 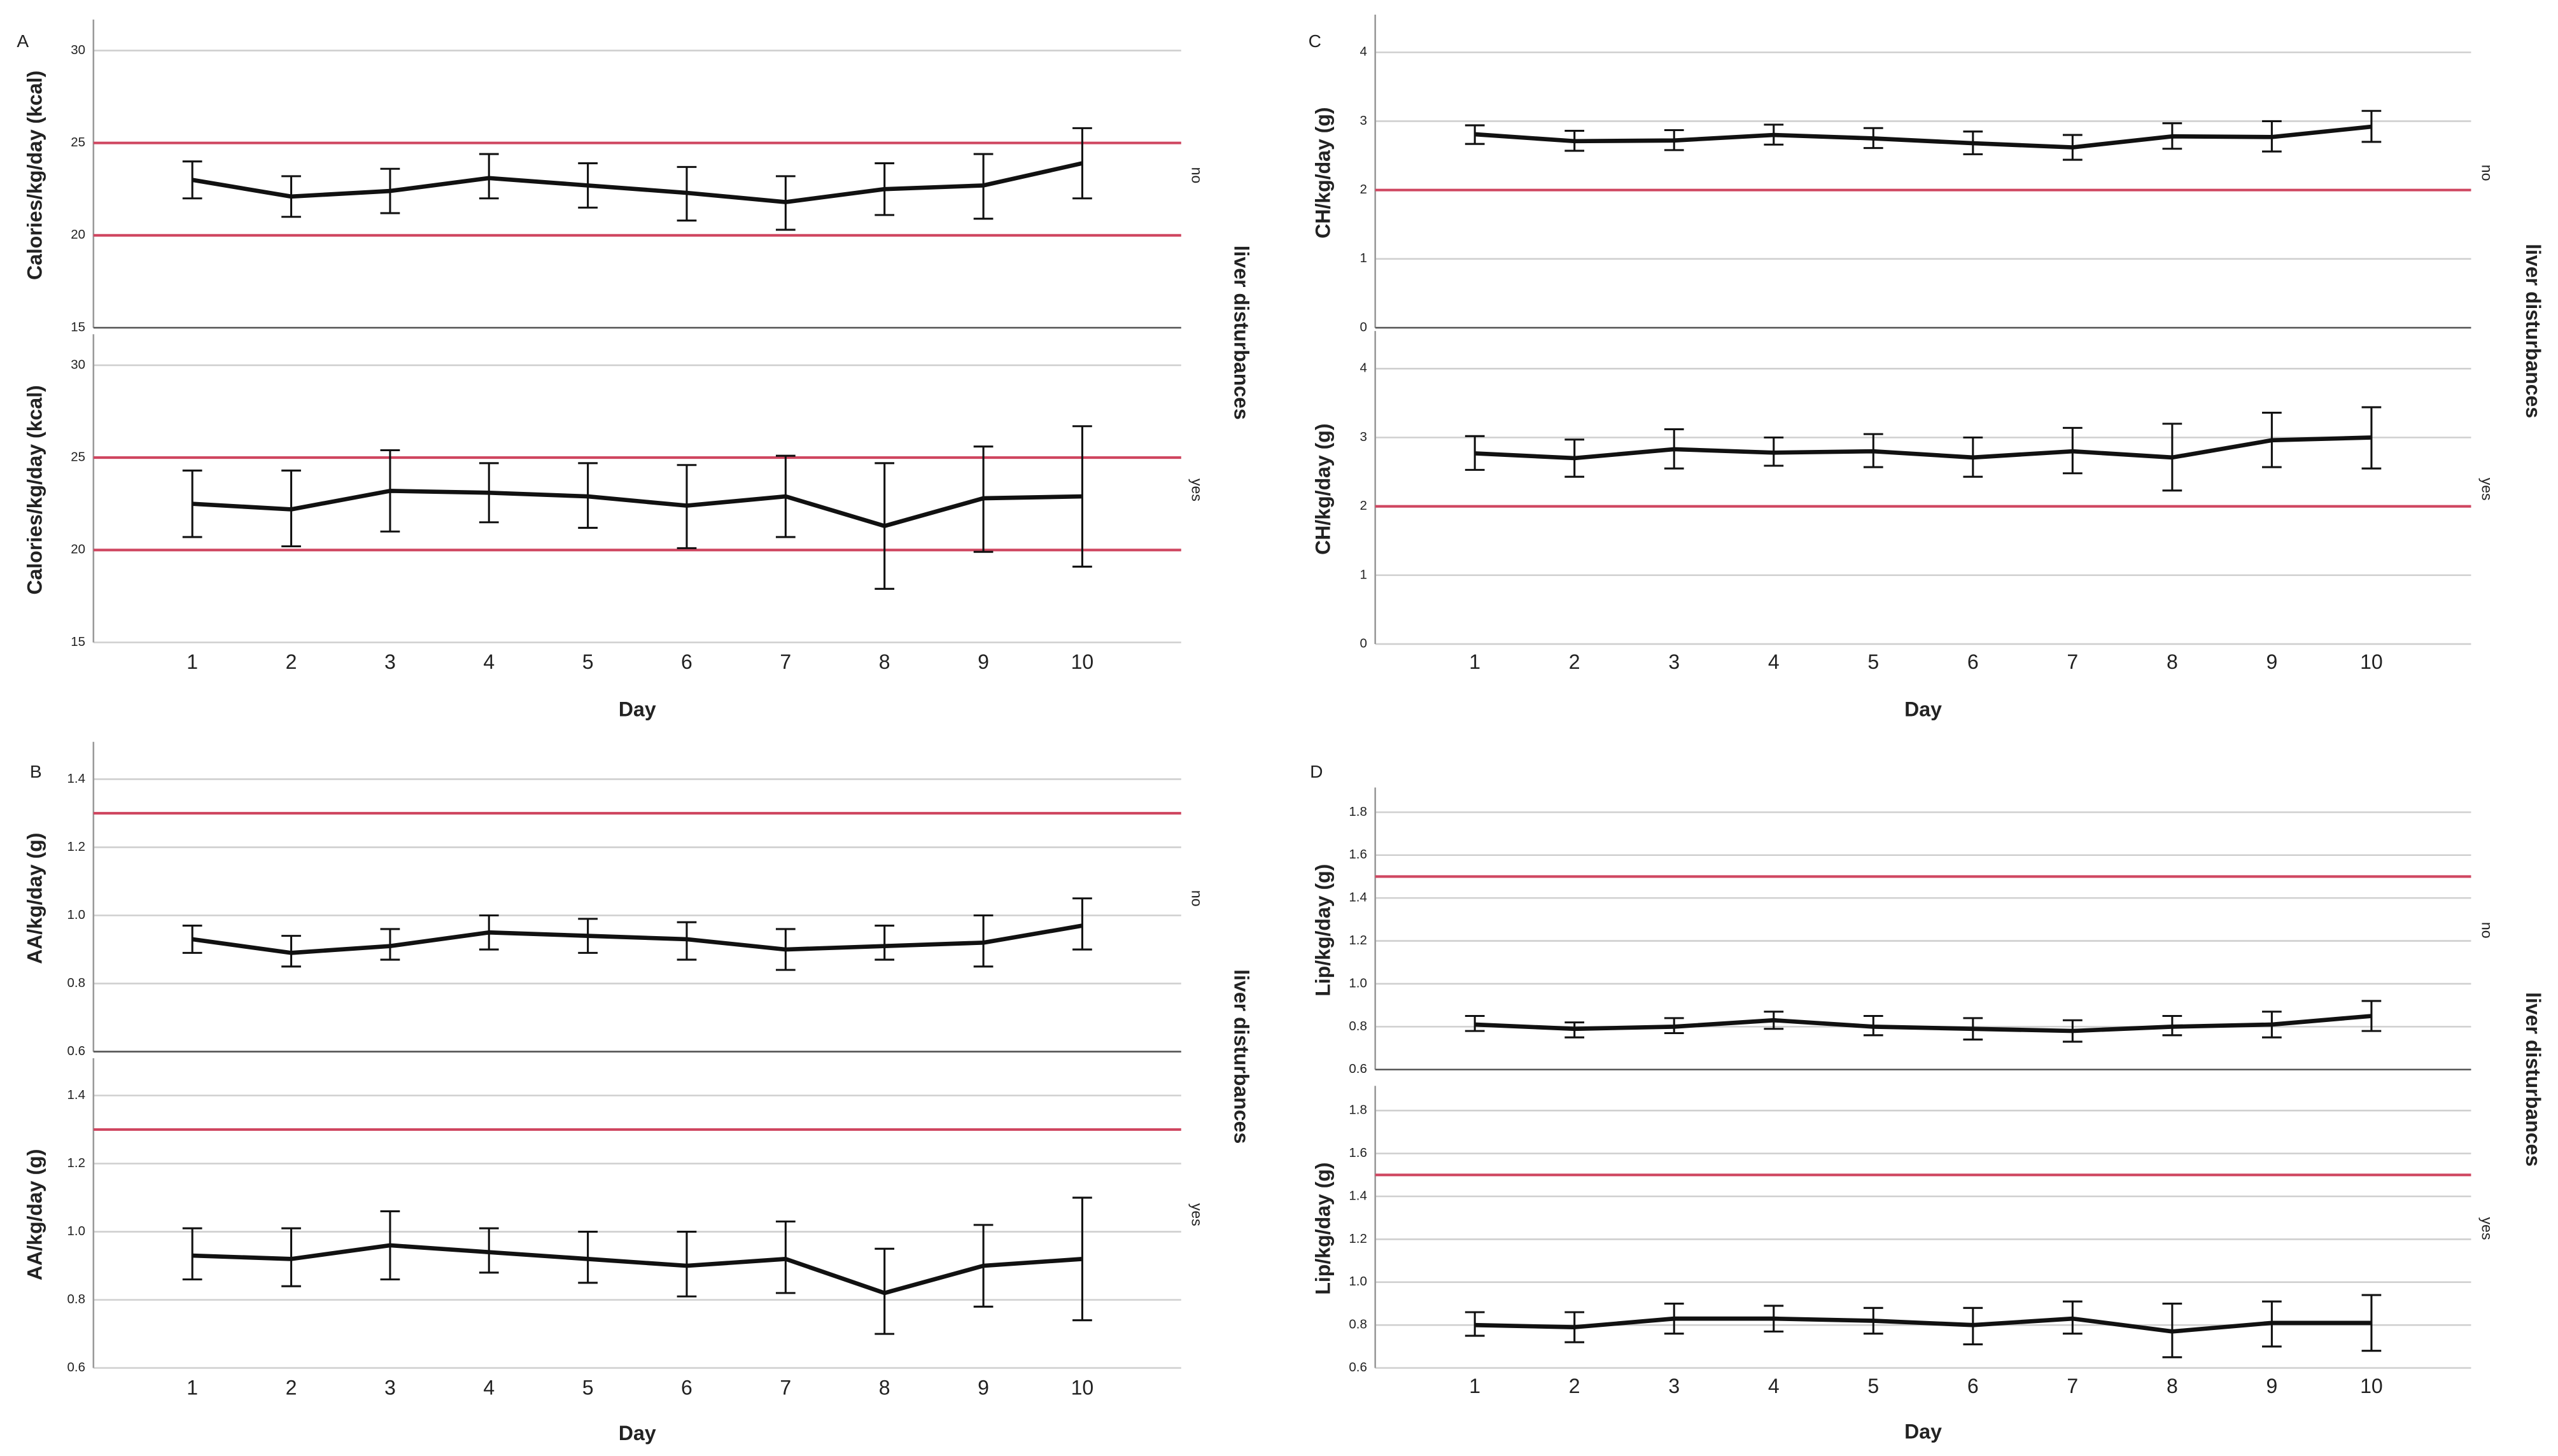 What do you see at coordinates (1315, 41) in the screenshot?
I see `panel-label: C` at bounding box center [1315, 41].